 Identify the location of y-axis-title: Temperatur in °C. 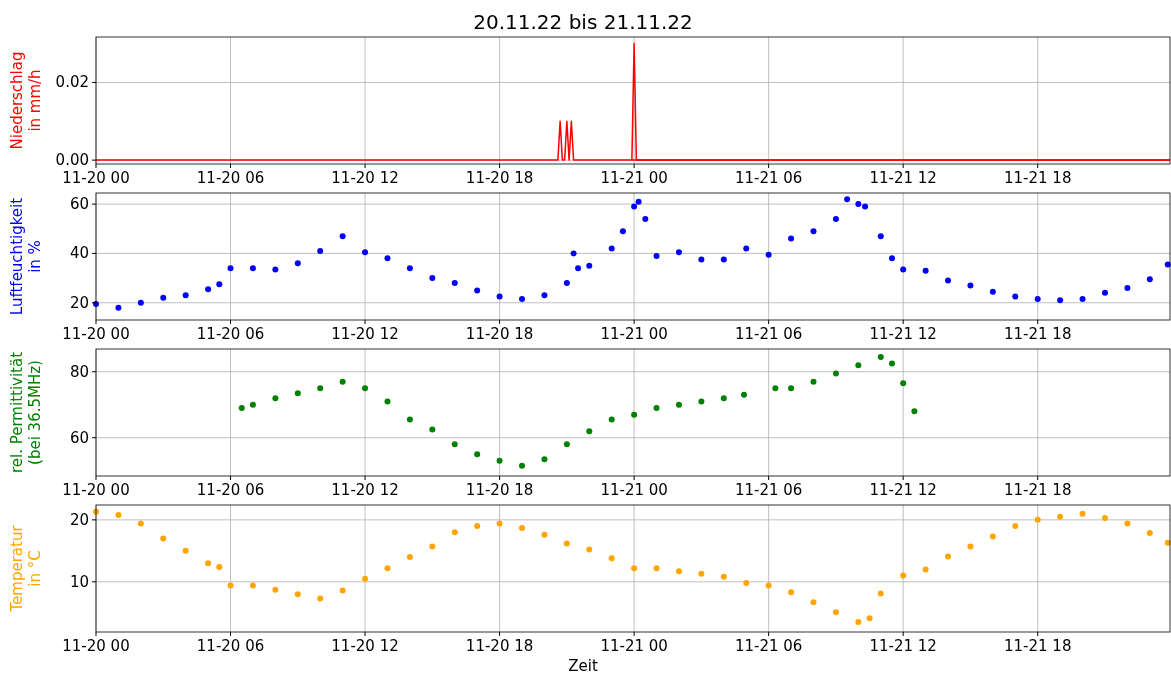
(26, 568).